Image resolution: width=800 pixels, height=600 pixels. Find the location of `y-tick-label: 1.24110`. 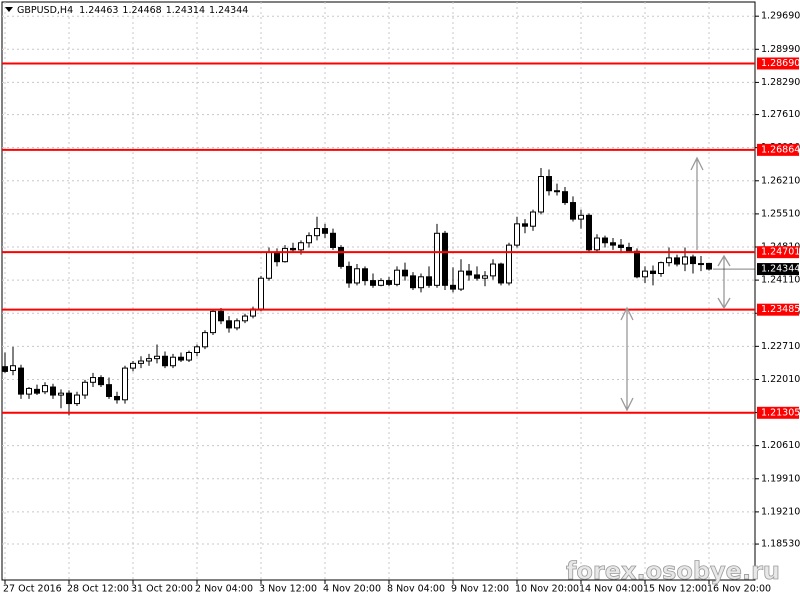

y-tick-label: 1.24110 is located at coordinates (780, 280).